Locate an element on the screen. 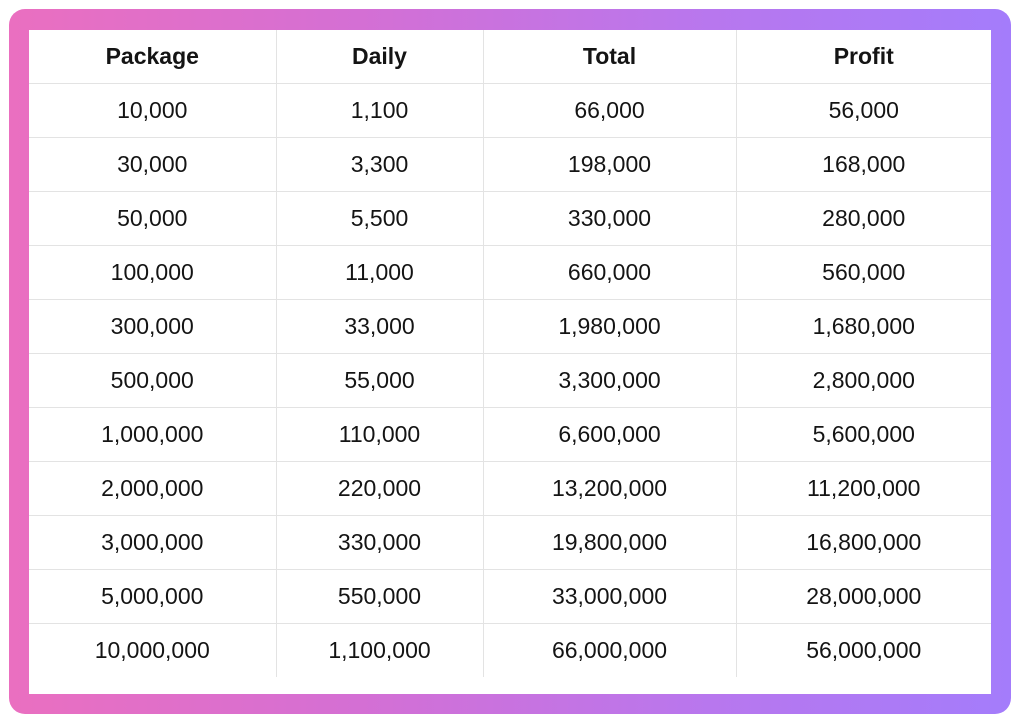  cell-package: 300,000 is located at coordinates (153, 326).